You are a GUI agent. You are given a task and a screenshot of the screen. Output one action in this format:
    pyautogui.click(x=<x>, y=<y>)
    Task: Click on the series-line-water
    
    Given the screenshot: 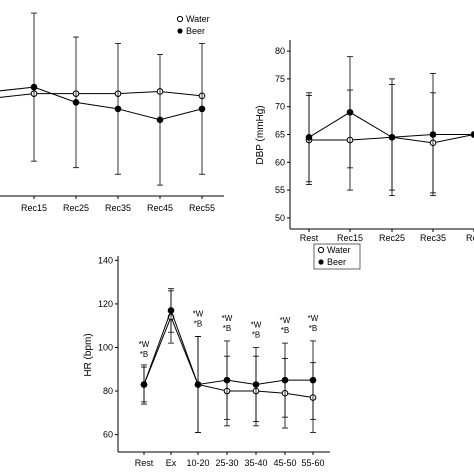 What is the action you would take?
    pyautogui.click(x=101, y=94)
    